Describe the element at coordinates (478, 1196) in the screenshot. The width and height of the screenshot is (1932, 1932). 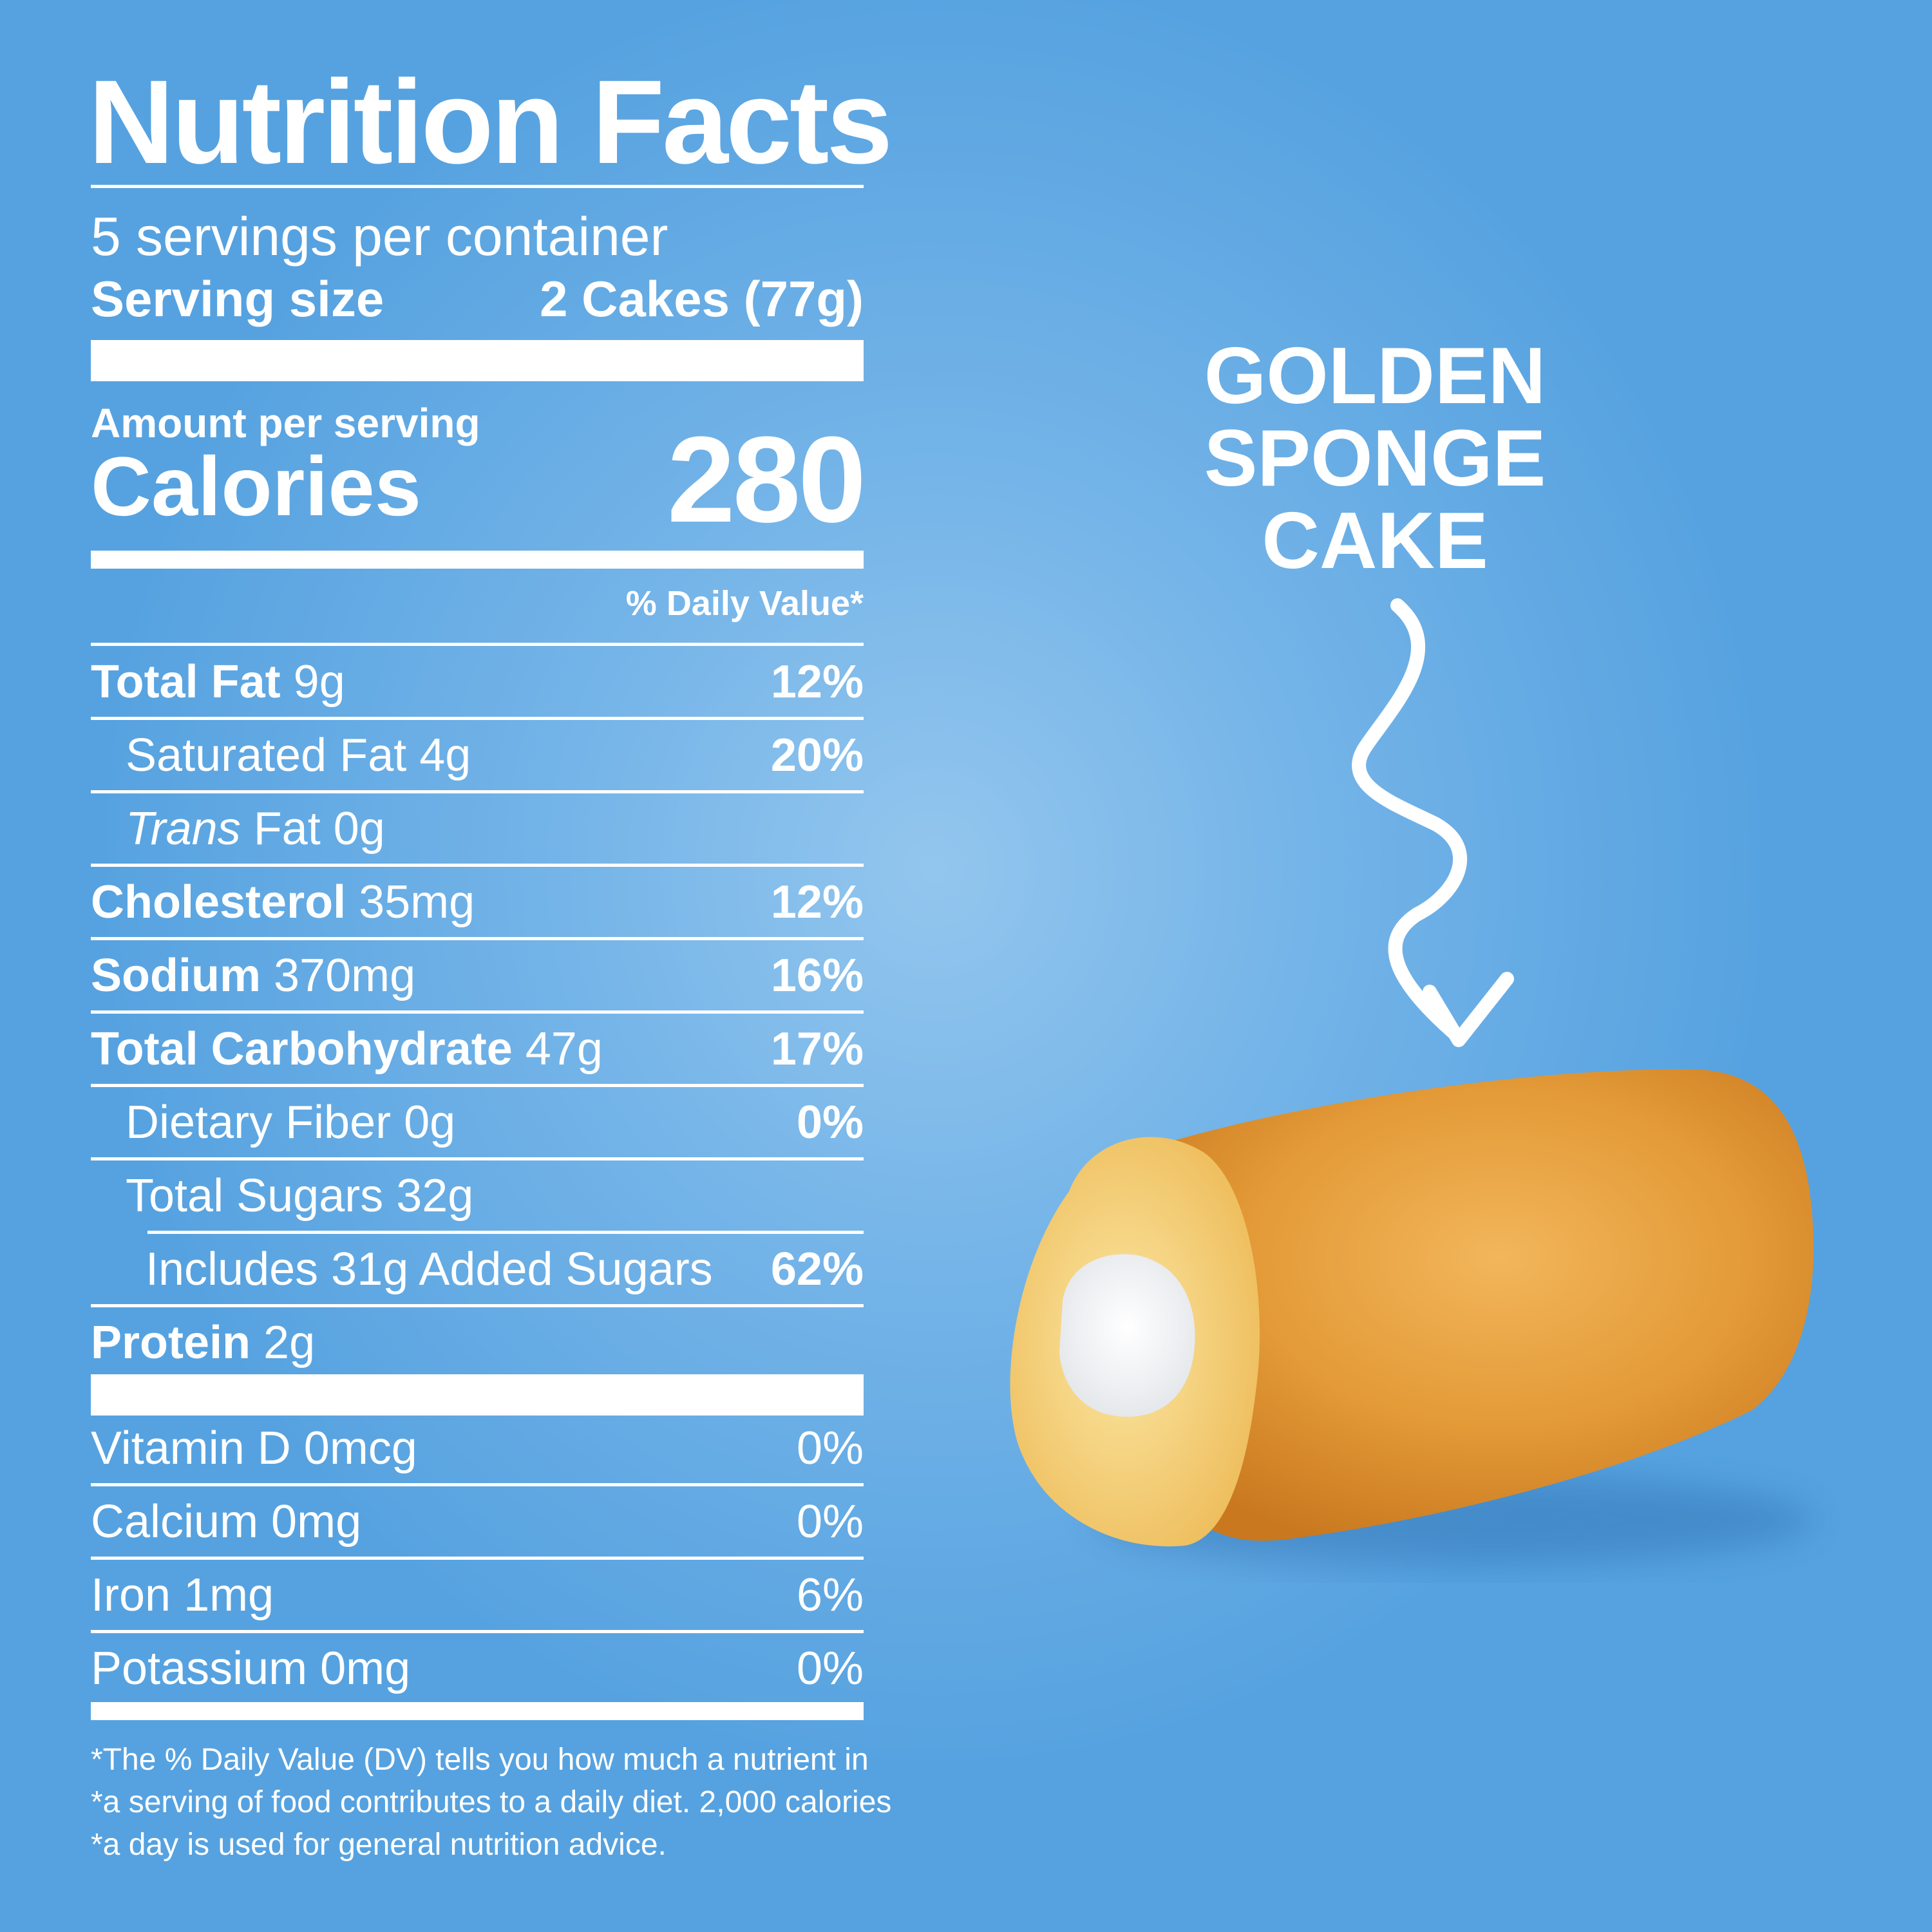
I see `nutrient-row-total-sugars: Total Sugars 32g` at that location.